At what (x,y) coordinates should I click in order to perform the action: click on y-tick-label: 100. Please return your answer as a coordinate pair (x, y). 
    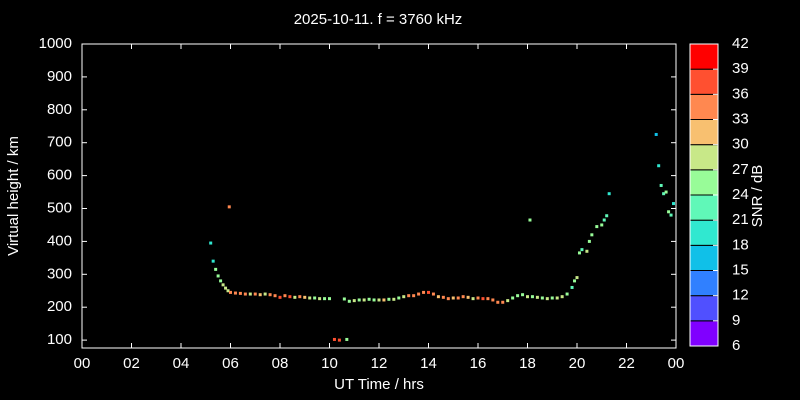
    Looking at the image, I should click on (59, 339).